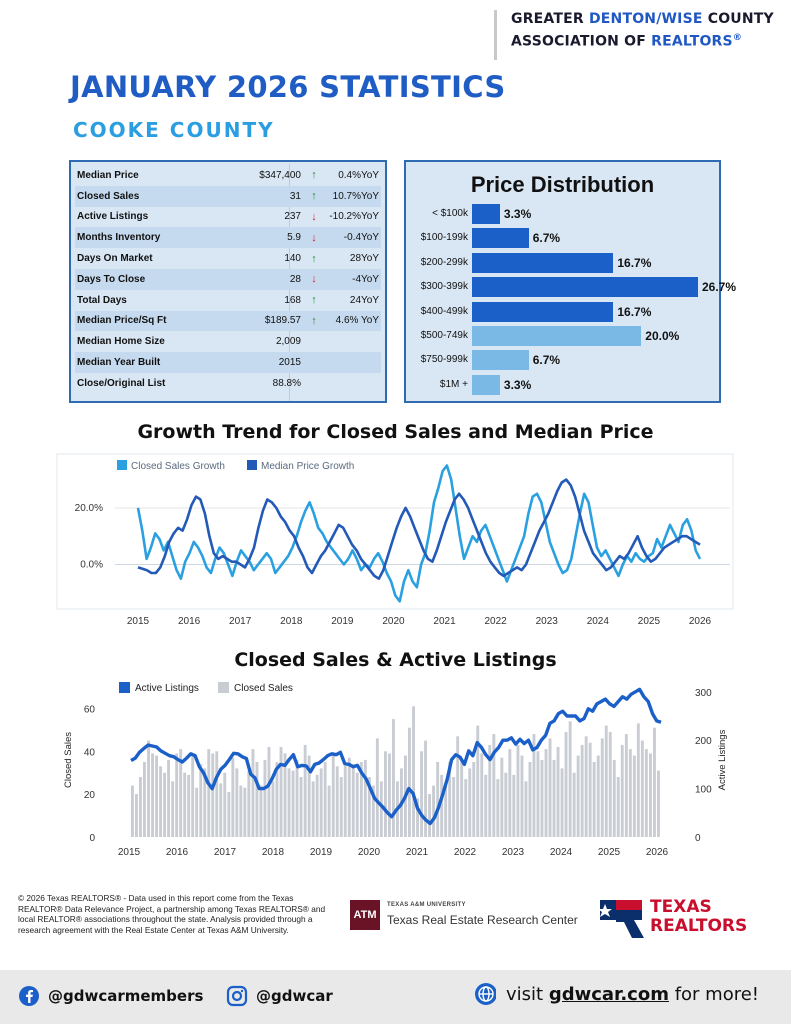 The width and height of the screenshot is (791, 1024). I want to click on stat-row: Closed Sales 31 ↑ 10.7%YoY, so click(228, 196).